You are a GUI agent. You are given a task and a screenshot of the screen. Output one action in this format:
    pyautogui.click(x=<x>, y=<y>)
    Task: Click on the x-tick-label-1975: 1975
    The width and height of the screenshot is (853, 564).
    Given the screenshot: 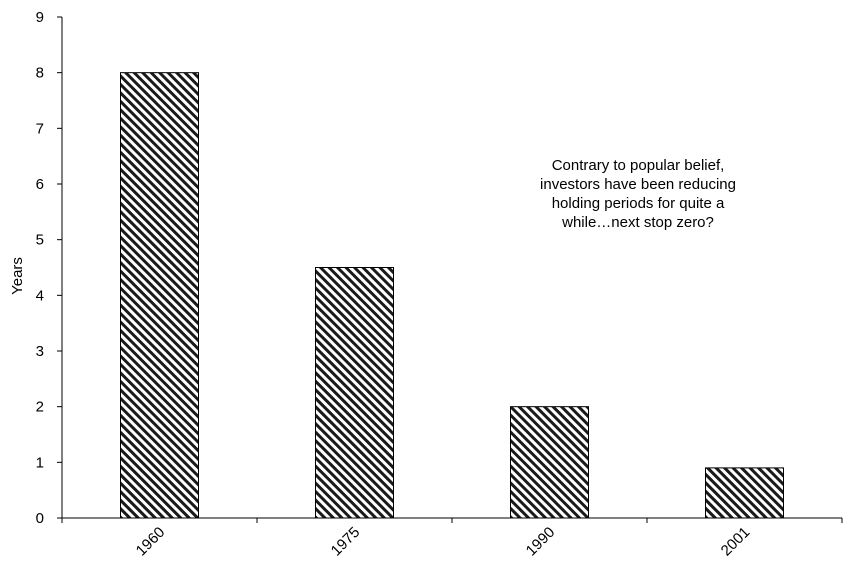 What is the action you would take?
    pyautogui.click(x=346, y=542)
    